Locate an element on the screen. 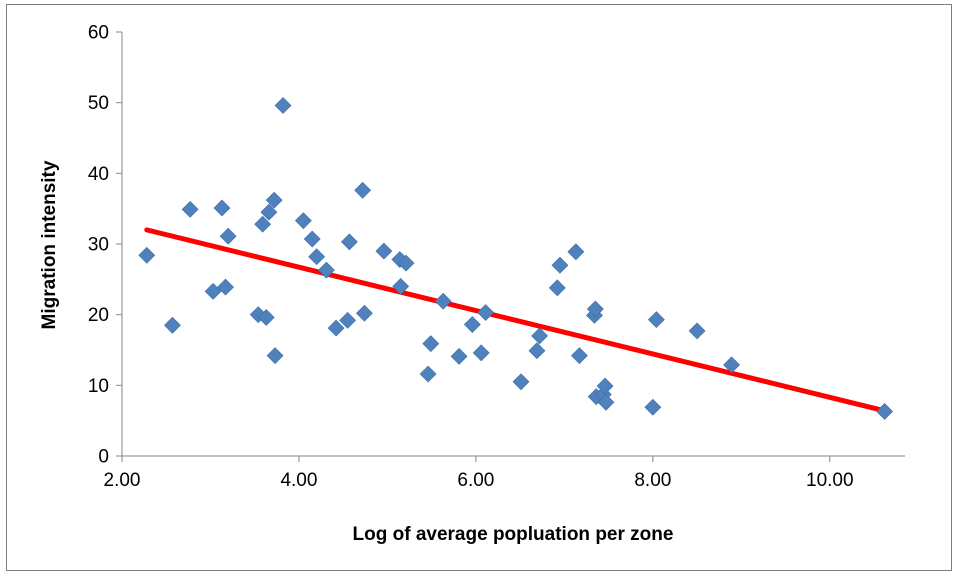 Image resolution: width=961 pixels, height=579 pixels. y-axis-ticks: 0 10 20 30 40 50 60 is located at coordinates (105, 245).